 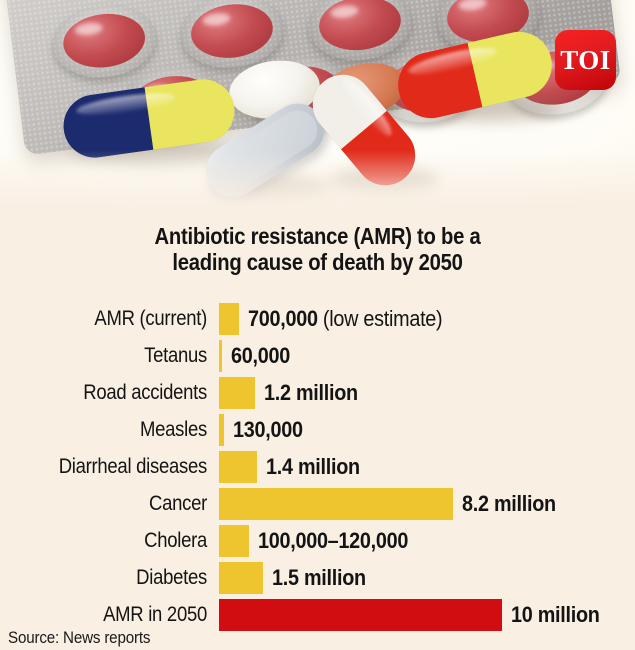 I want to click on toi-logo-text: TOI, so click(x=585, y=59).